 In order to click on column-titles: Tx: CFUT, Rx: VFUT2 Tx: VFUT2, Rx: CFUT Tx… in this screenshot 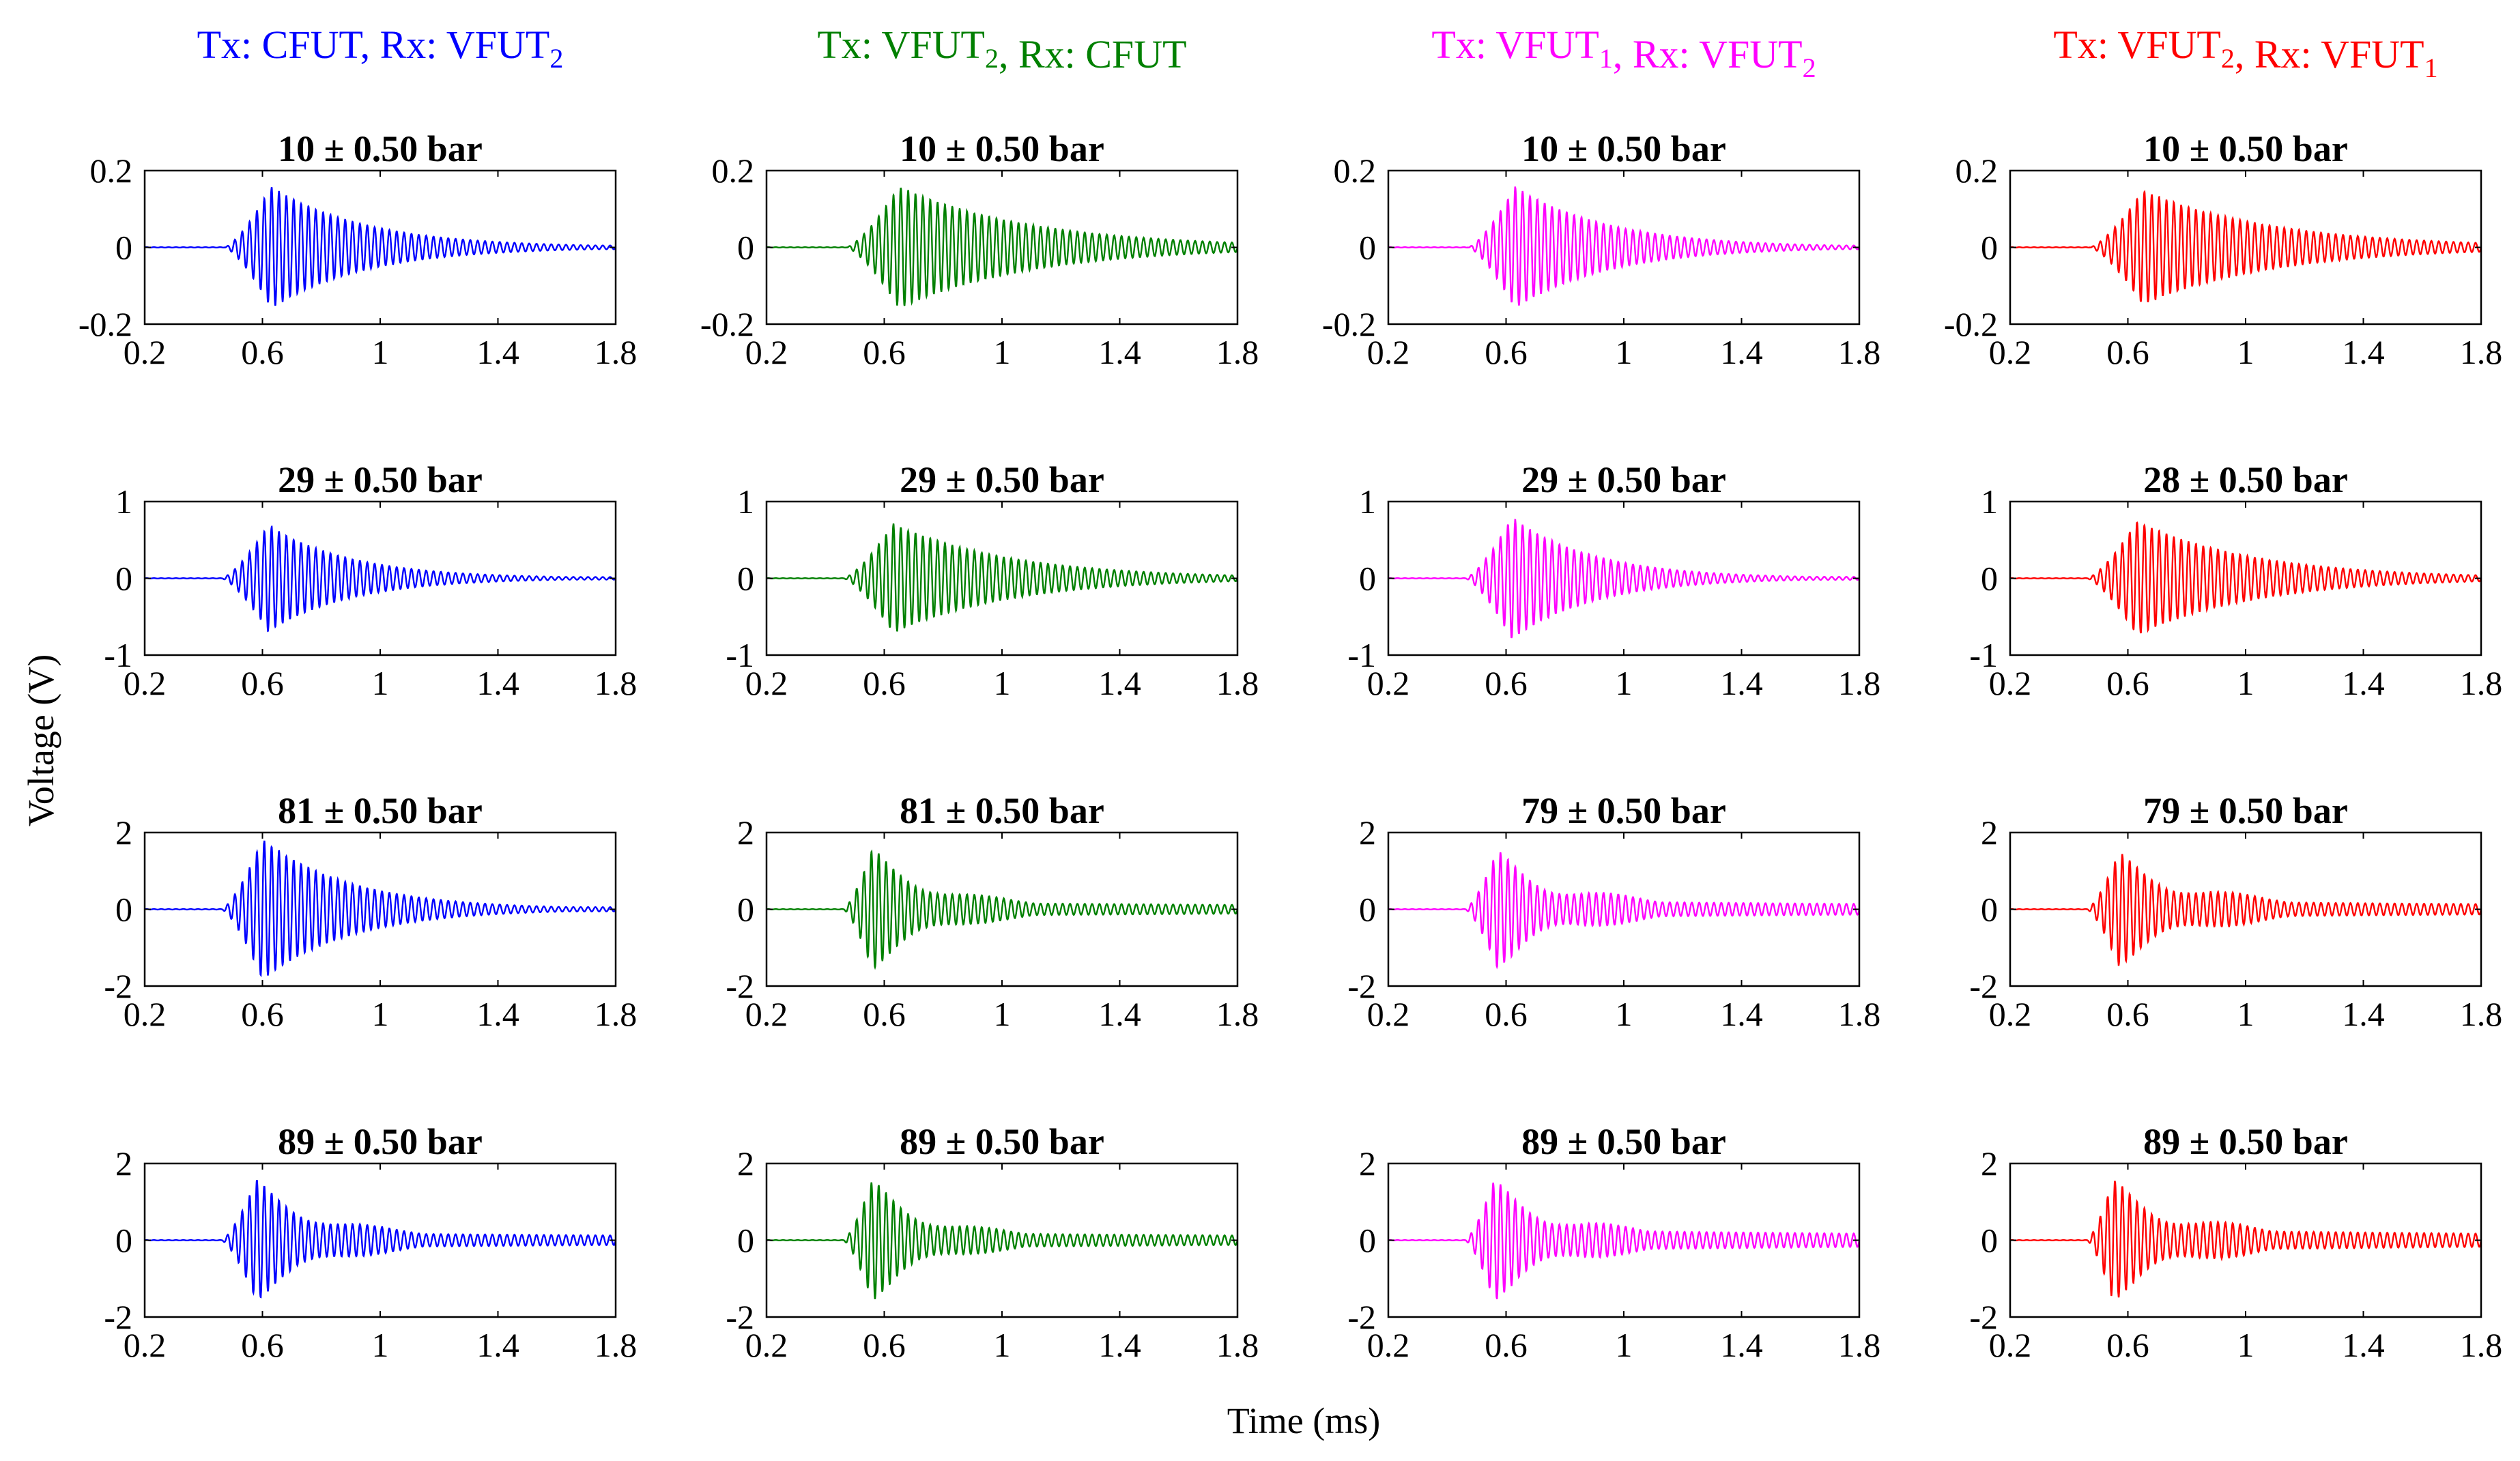, I will do `click(1317, 53)`.